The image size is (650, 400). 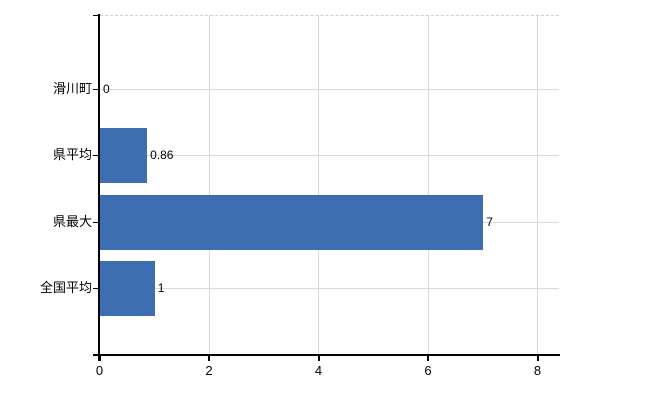 I want to click on x-tick-label: 0, so click(x=99, y=370).